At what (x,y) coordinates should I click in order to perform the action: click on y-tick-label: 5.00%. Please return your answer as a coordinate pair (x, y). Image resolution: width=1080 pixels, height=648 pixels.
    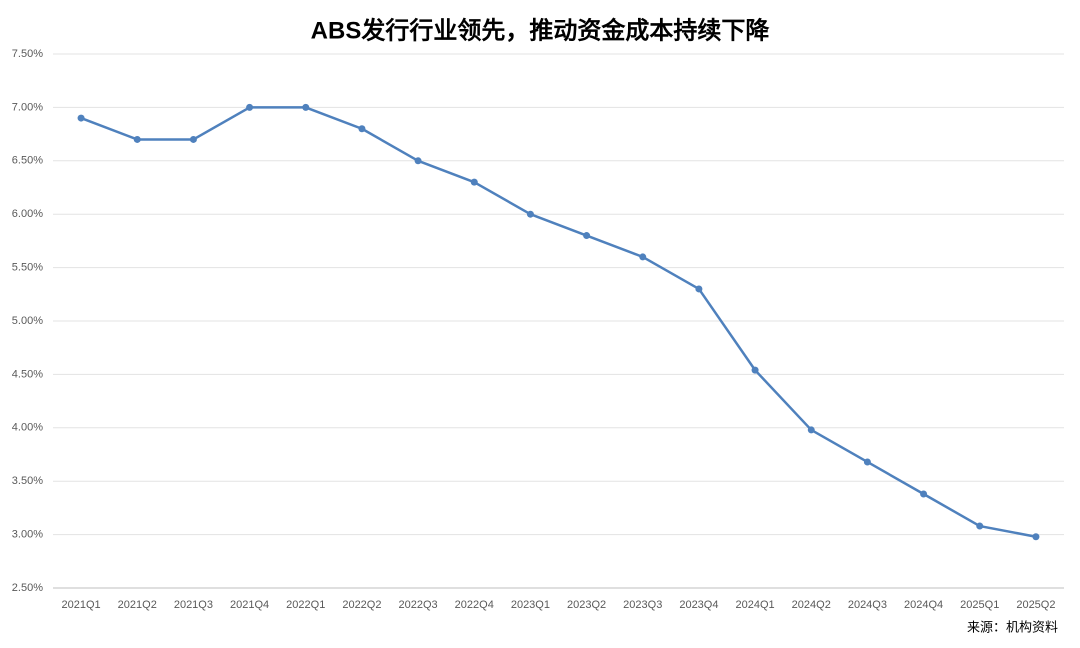
    Looking at the image, I should click on (27, 321).